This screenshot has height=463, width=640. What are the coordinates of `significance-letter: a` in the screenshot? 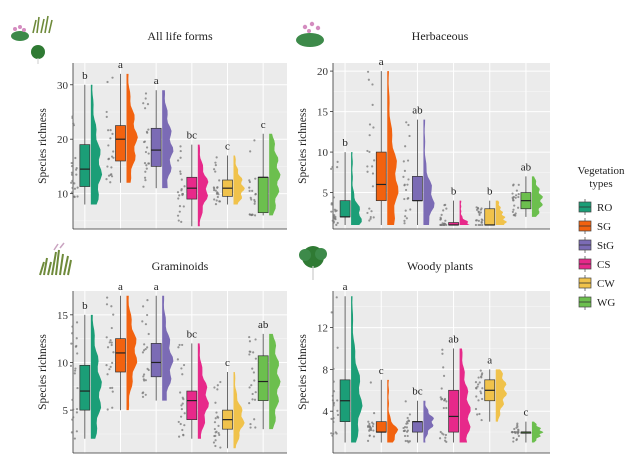 It's located at (381, 62).